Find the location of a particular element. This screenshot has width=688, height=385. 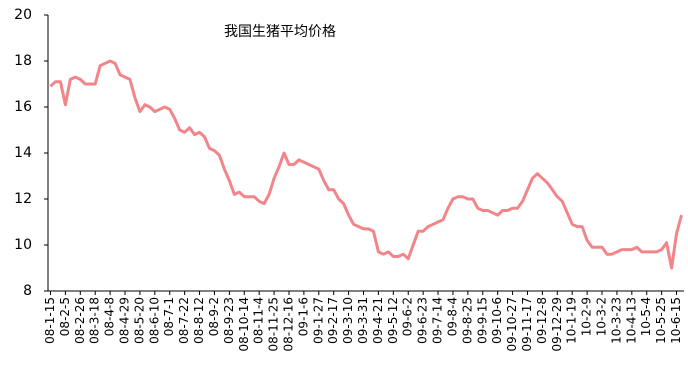

x-tick-label: 08-6-10 is located at coordinates (154, 320).